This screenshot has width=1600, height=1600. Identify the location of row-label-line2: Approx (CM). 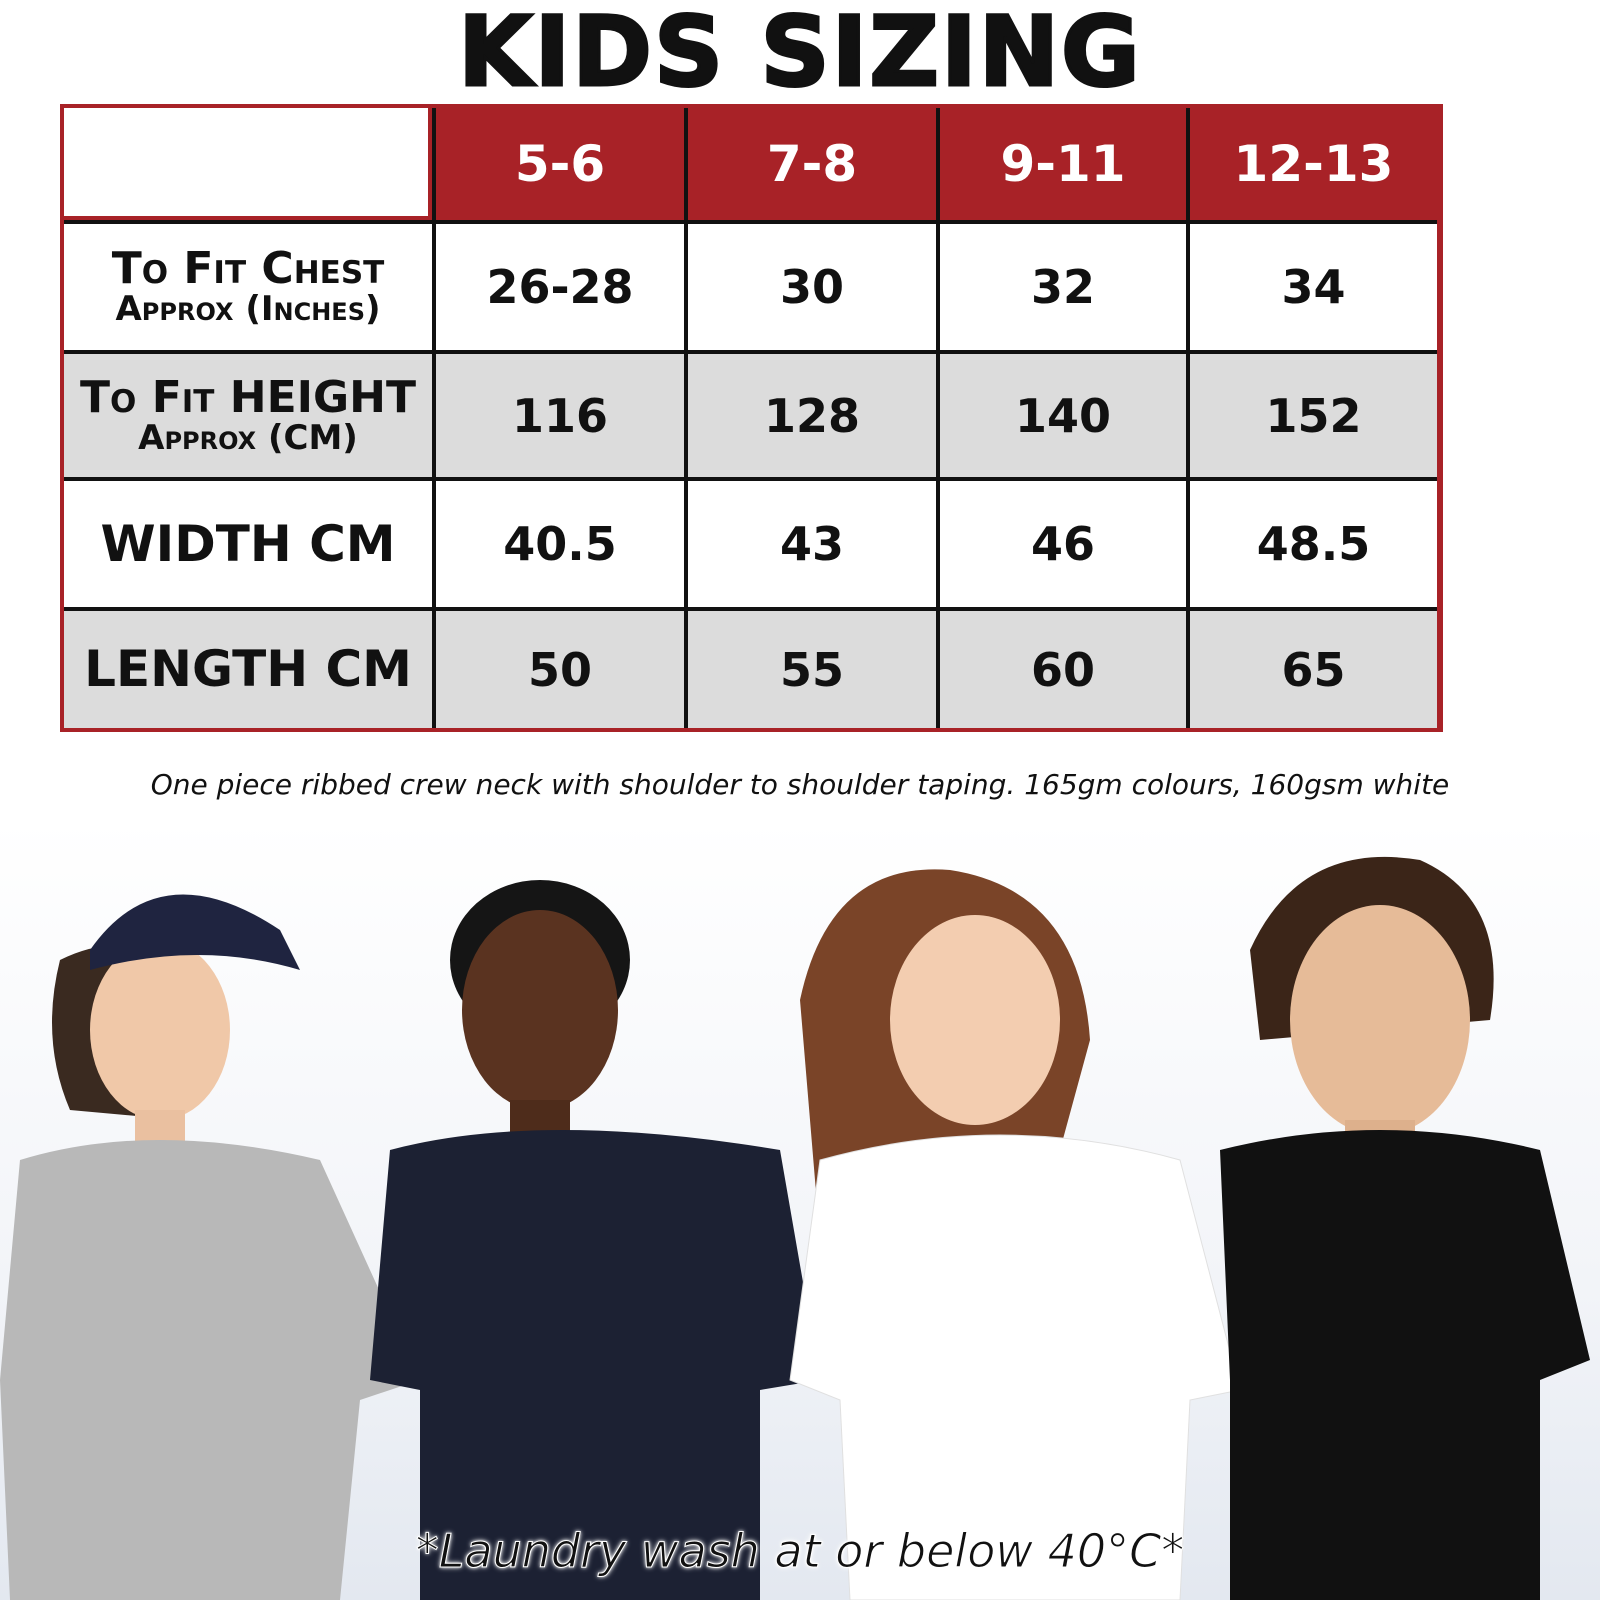
(248, 437).